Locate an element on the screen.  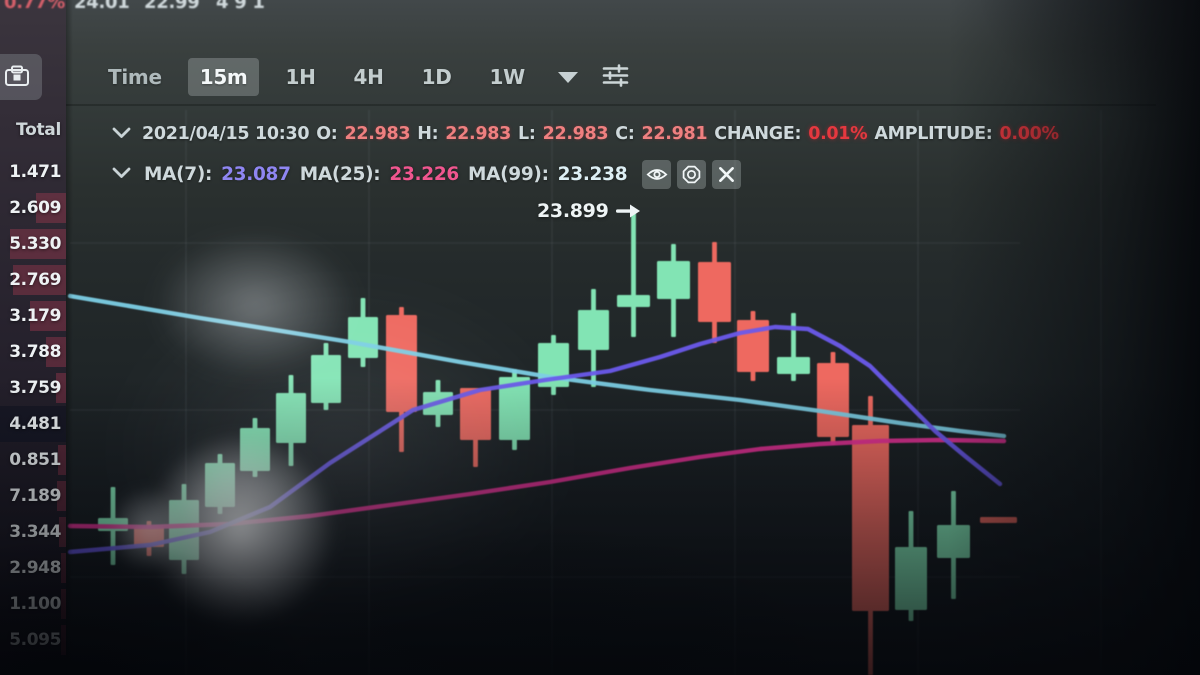
ma-label: MA(7): is located at coordinates (178, 174).